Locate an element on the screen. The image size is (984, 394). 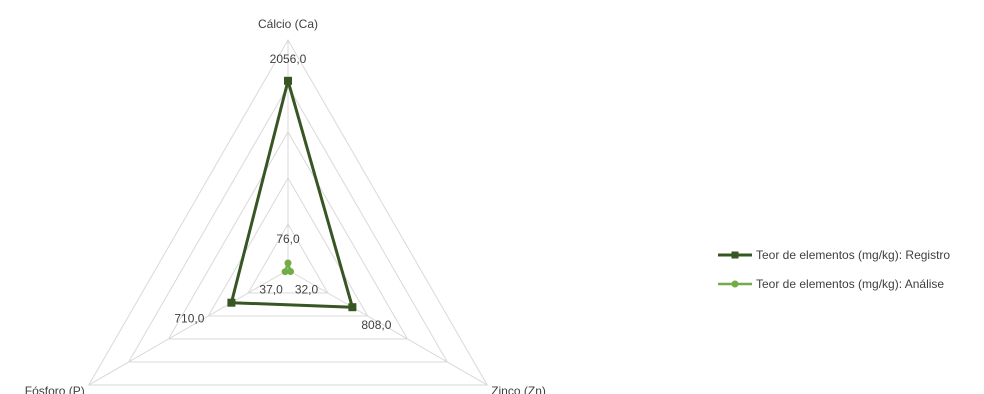
data-label: 76,0 is located at coordinates (288, 239).